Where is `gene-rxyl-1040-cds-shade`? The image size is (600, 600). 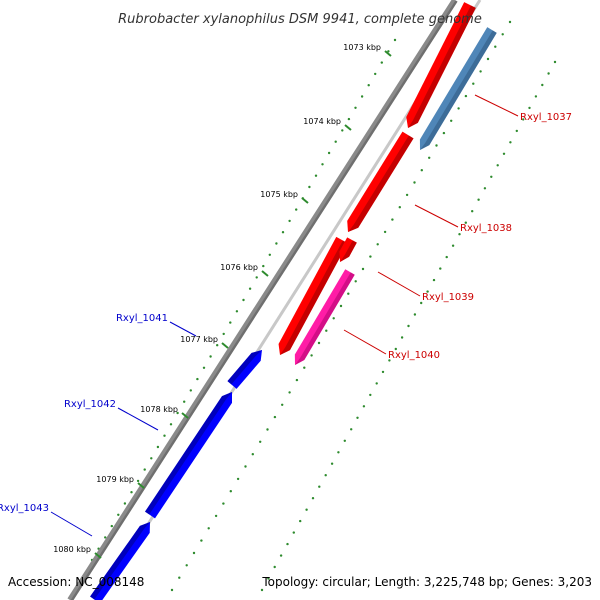
gene-rxyl-1040-cds-shade is located at coordinates (325, 318).